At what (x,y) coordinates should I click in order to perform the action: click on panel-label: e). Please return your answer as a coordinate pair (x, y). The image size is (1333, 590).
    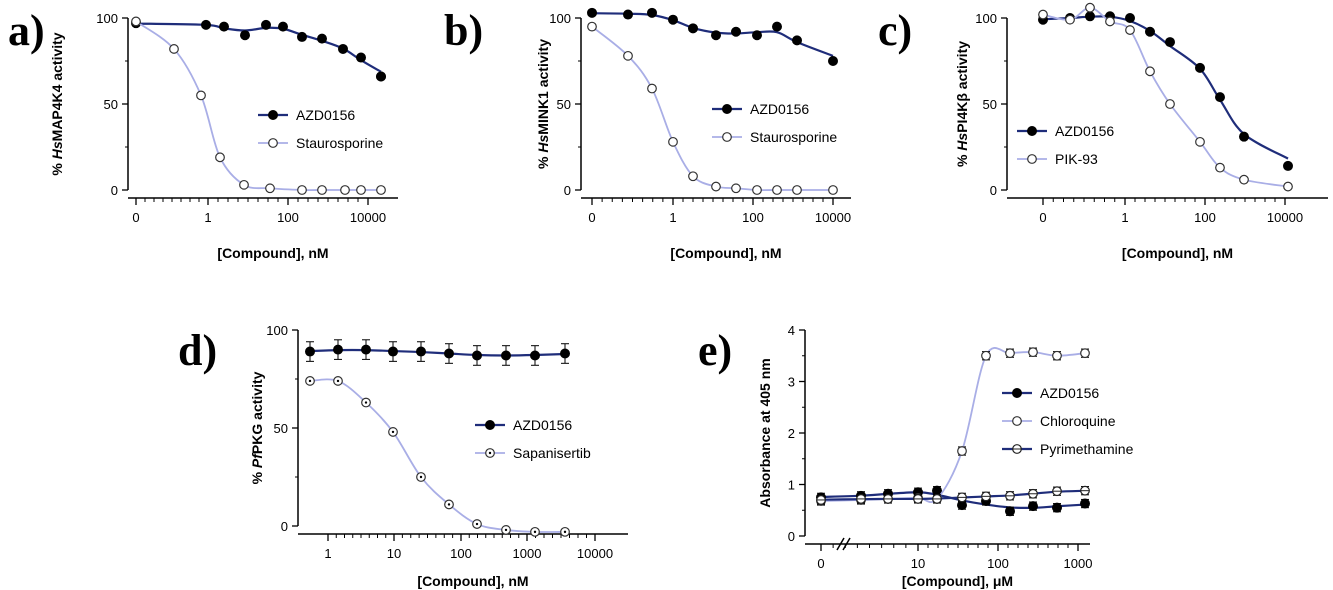
    Looking at the image, I should click on (715, 350).